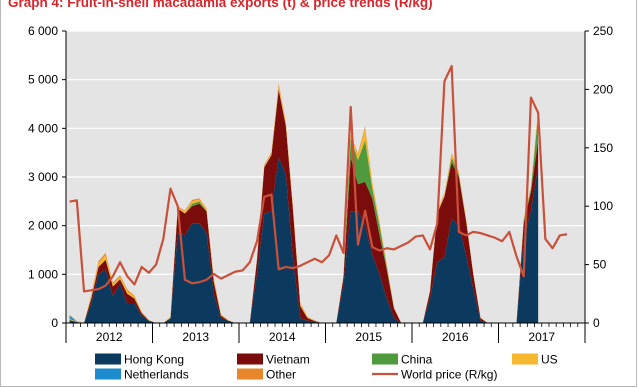 The width and height of the screenshot is (638, 388). I want to click on legend-label-vietnam: Vietnam, so click(288, 360).